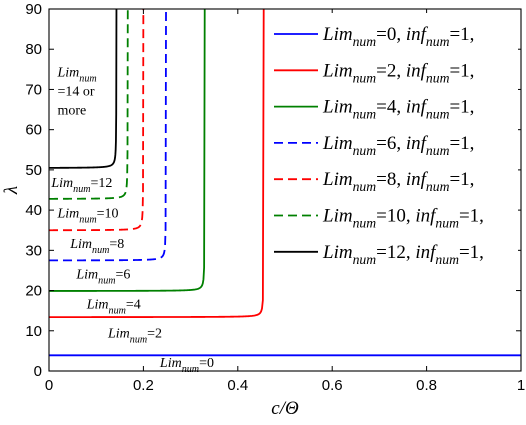  I want to click on annotation-lim6: Limnum=6, so click(102, 276).